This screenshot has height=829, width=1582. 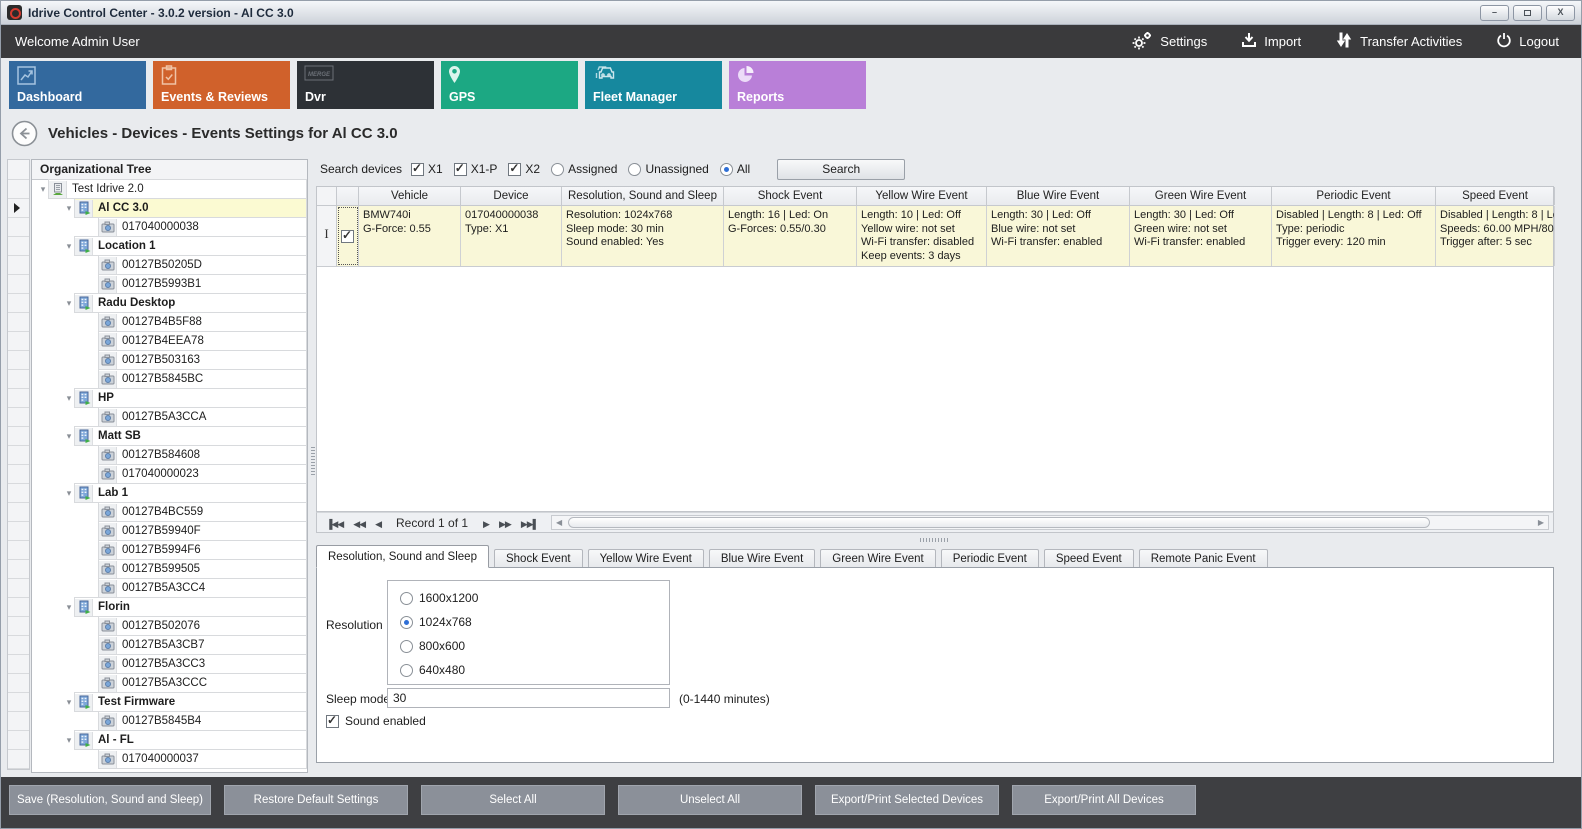 What do you see at coordinates (878, 558) in the screenshot?
I see `tab-green-wire-event: Green Wire Event` at bounding box center [878, 558].